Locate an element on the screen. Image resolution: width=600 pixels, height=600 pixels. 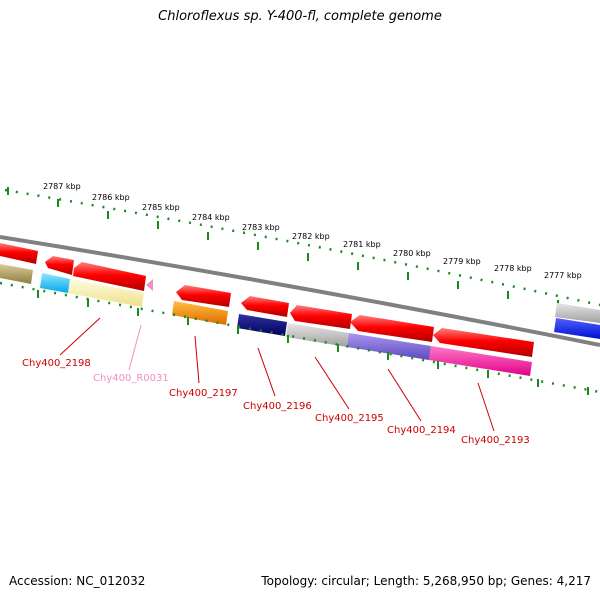
gene-leaders is located at coordinates (277, 374).